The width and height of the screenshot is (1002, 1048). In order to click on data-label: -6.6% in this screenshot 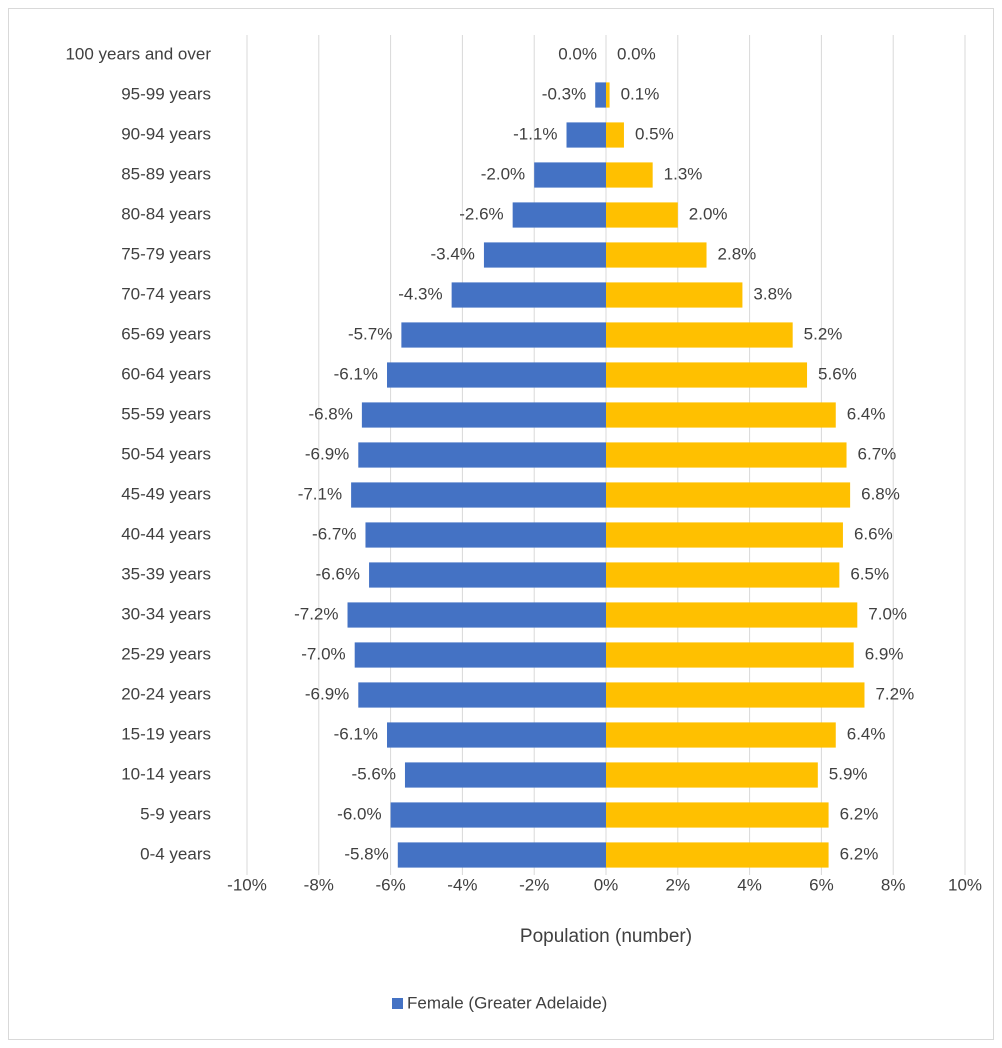, I will do `click(338, 573)`.